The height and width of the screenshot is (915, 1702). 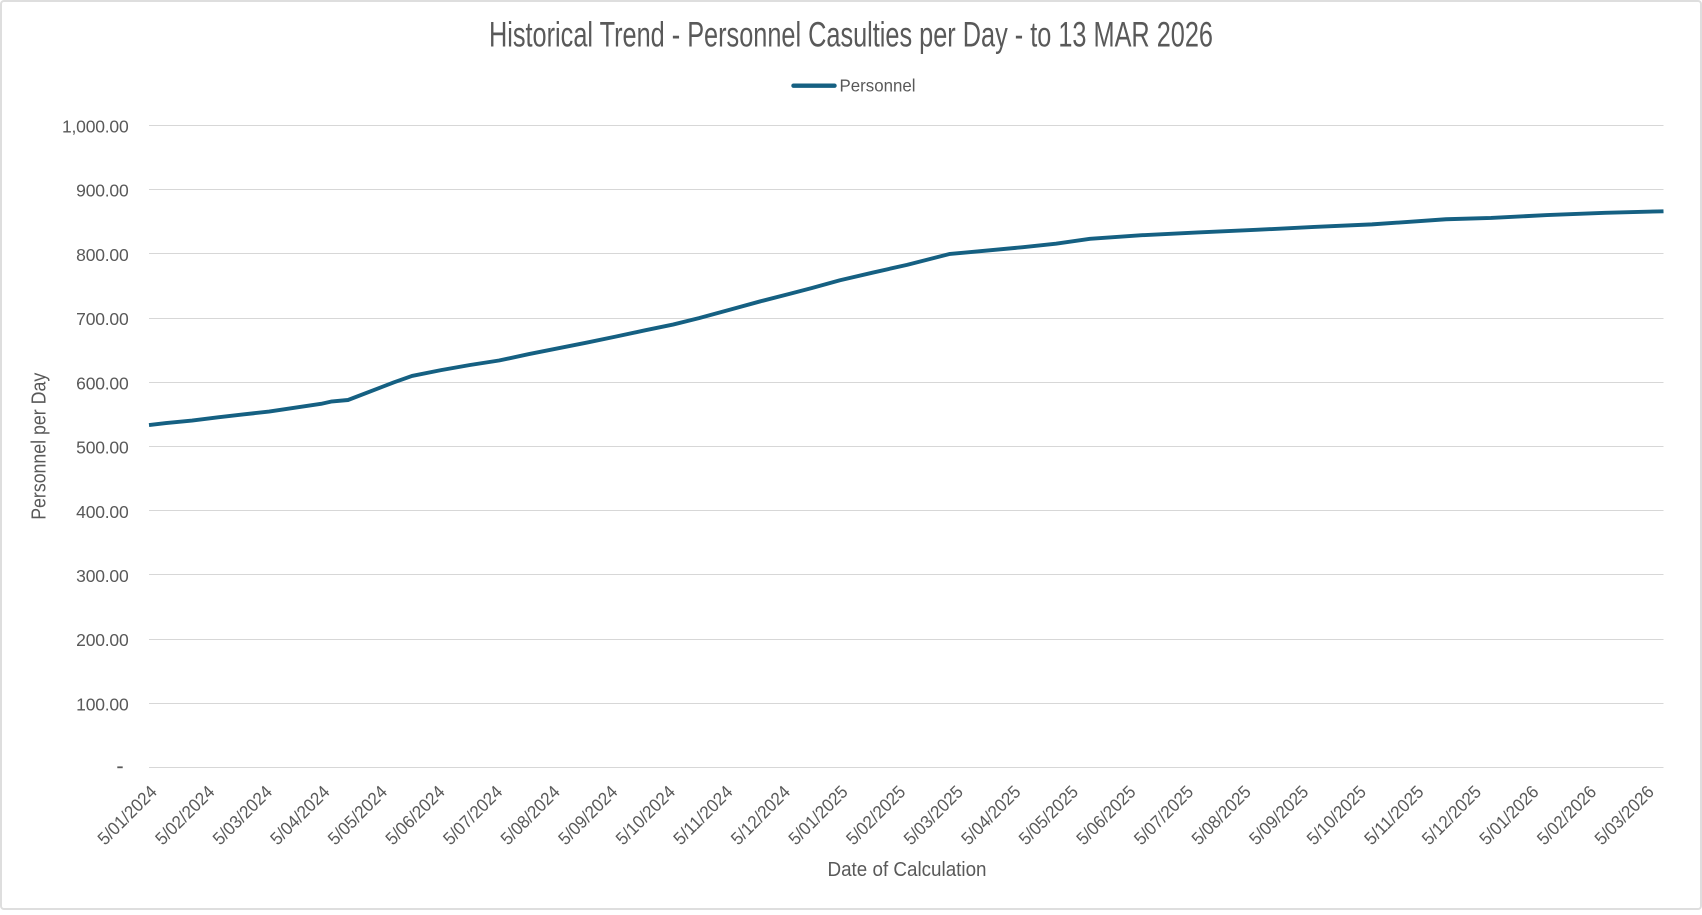 What do you see at coordinates (102, 512) in the screenshot?
I see `svg-text: 400.00` at bounding box center [102, 512].